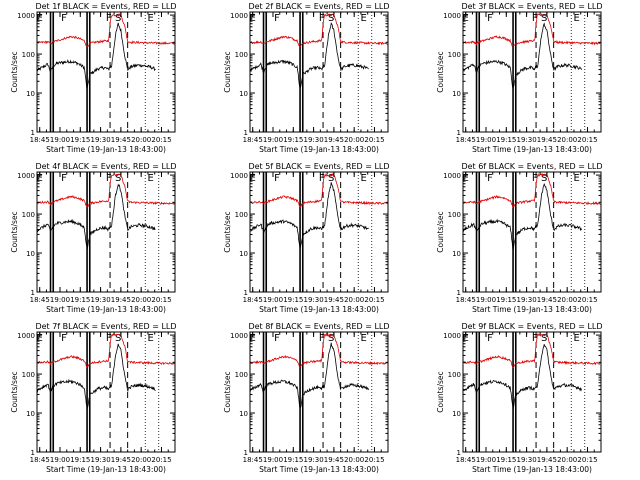 This screenshot has height=480, width=640. I want to click on panel-title: Det 6f BLACK = Events, RED = LLD, so click(531, 166).